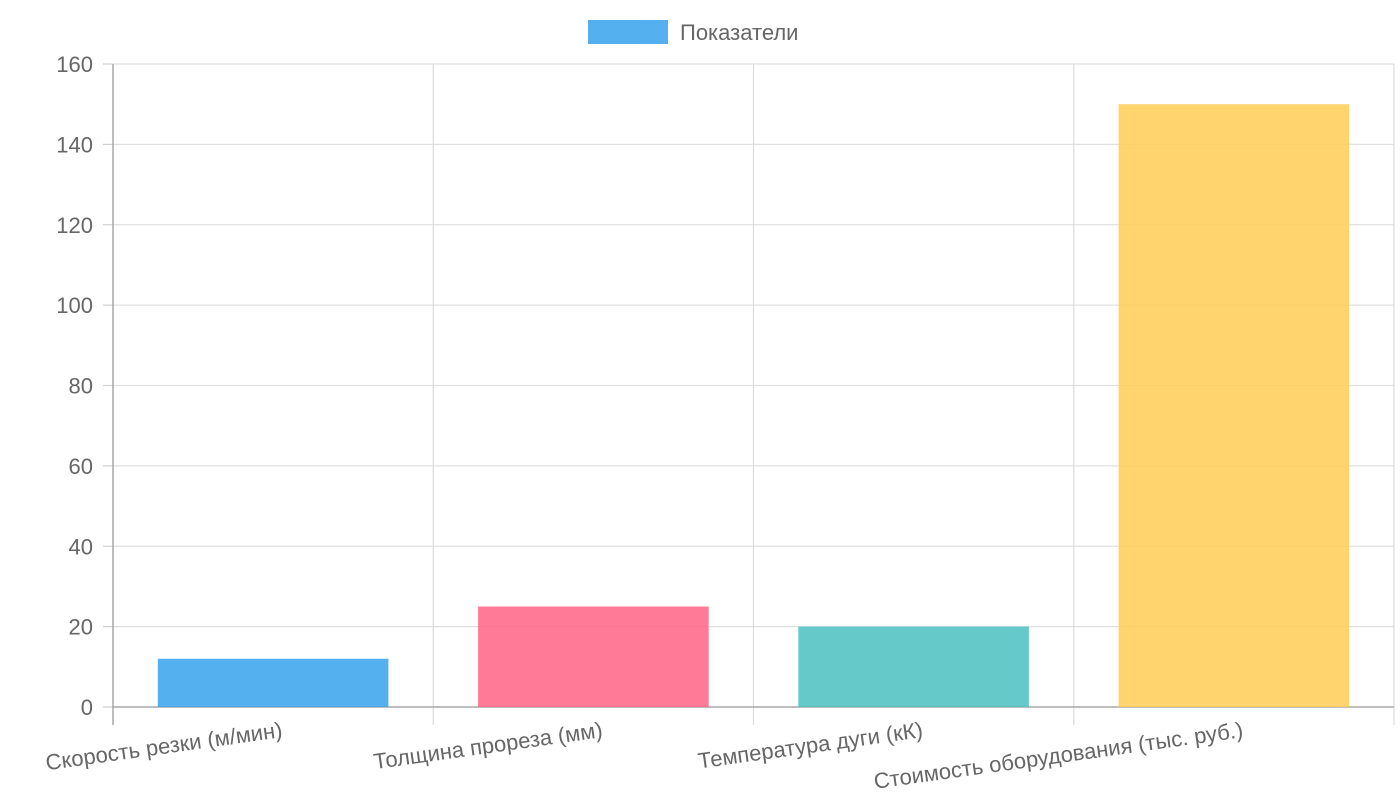  Describe the element at coordinates (810, 745) in the screenshot. I see `x-tick-label: Температура дуги (кК)` at that location.